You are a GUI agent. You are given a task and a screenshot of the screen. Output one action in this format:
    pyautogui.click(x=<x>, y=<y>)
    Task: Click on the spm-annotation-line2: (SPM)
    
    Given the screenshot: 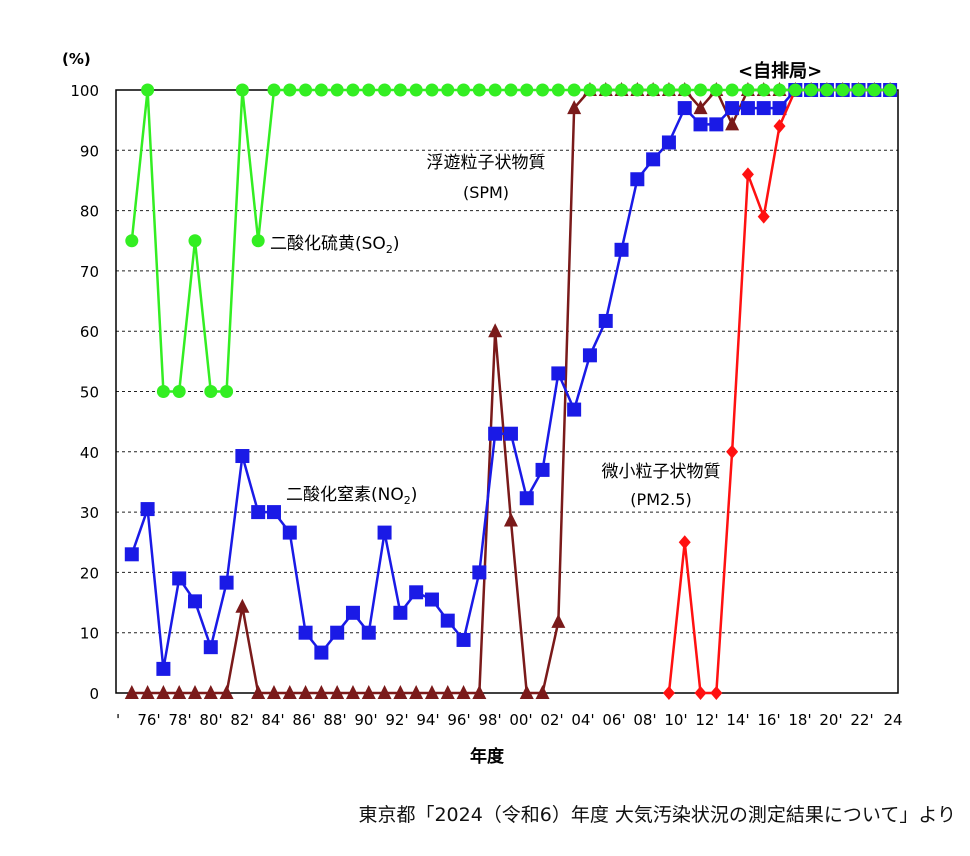 What is the action you would take?
    pyautogui.click(x=486, y=192)
    